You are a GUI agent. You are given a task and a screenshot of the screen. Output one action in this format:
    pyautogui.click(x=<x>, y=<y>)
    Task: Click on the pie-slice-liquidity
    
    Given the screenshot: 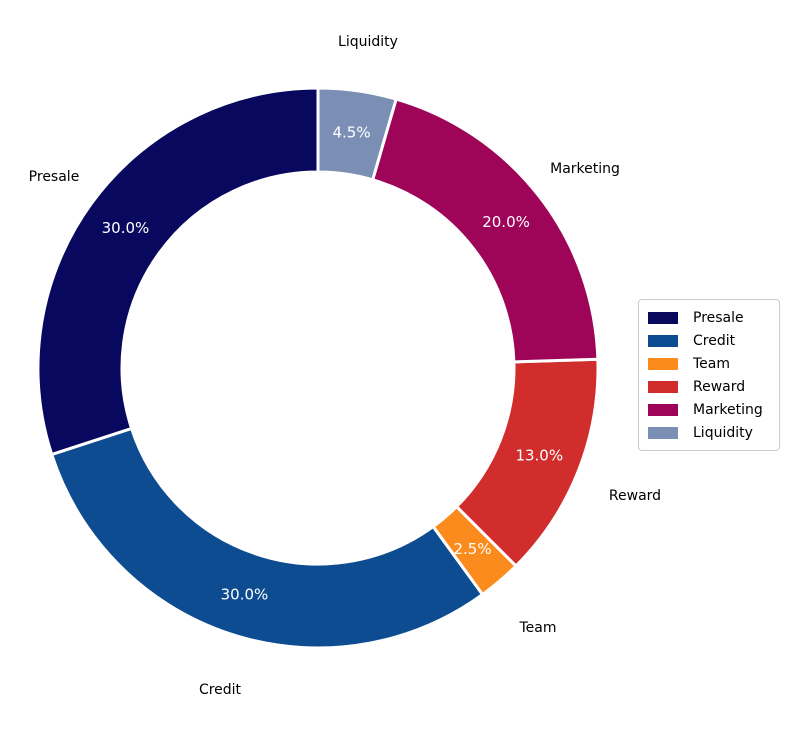 What is the action you would take?
    pyautogui.click(x=357, y=134)
    